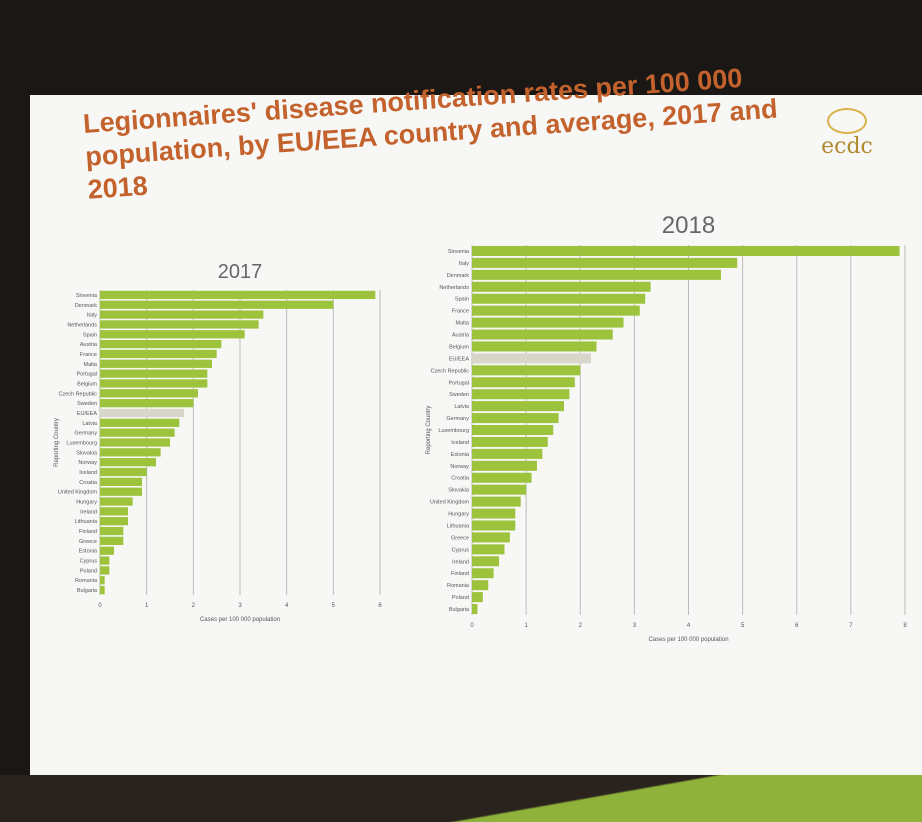 This screenshot has width=922, height=822. I want to click on stage-floor, so click(461, 798).